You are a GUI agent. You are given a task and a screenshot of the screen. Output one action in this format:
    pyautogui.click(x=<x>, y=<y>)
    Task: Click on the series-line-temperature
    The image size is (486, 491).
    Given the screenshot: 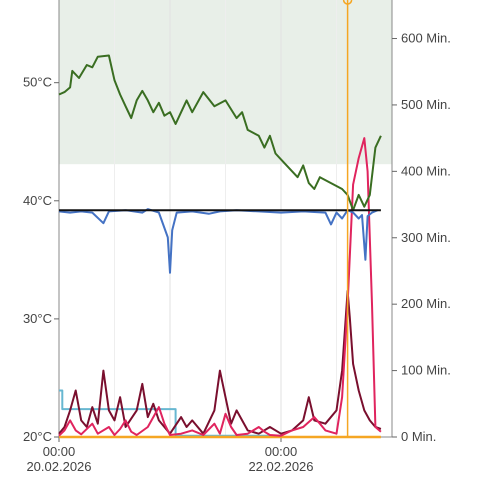 What is the action you would take?
    pyautogui.click(x=218, y=241)
    